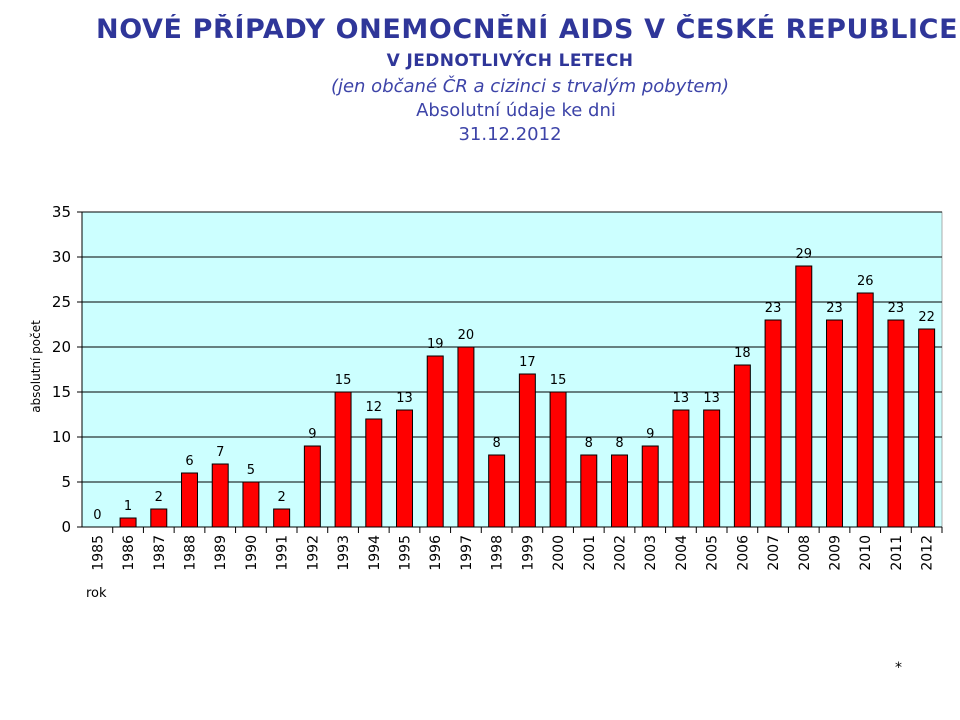 The width and height of the screenshot is (960, 720). Describe the element at coordinates (61, 257) in the screenshot. I see `y-tick-label: 30` at that location.